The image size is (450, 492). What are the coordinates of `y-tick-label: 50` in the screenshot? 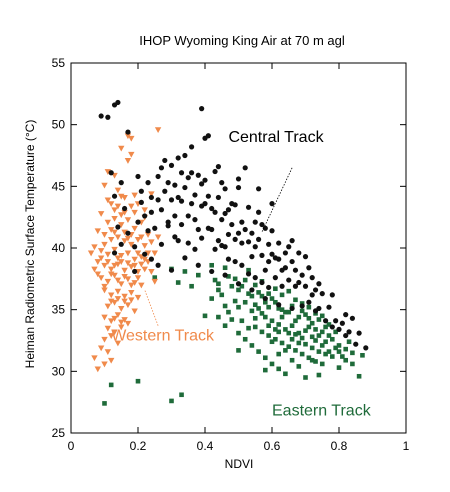 It's located at (59, 125).